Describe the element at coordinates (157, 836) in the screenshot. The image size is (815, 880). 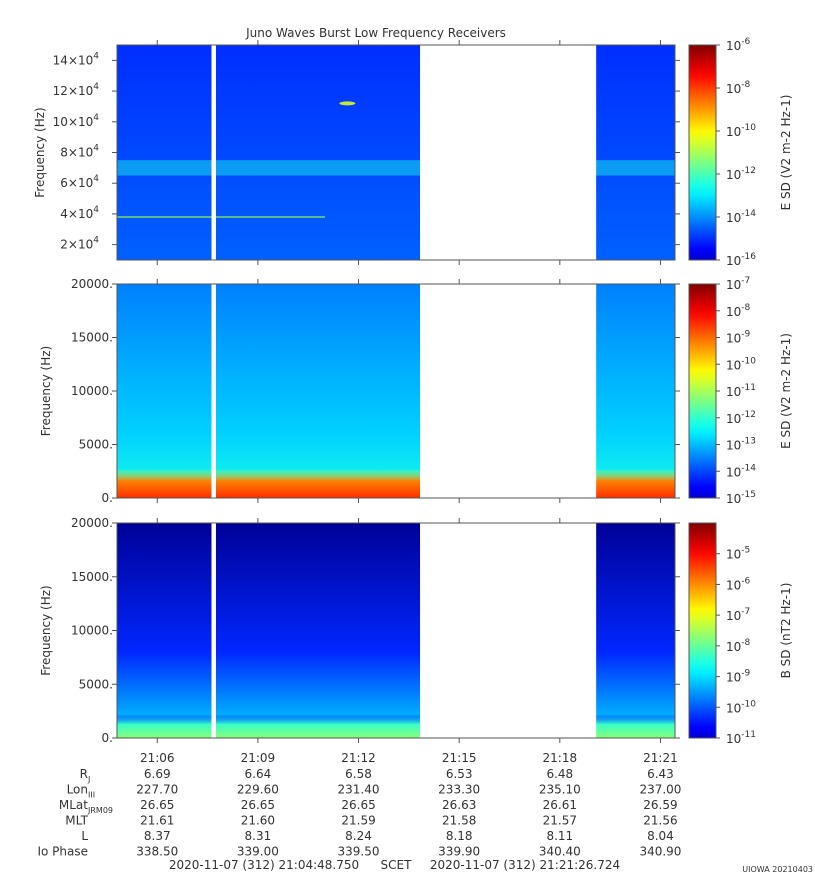
I see `ephemeris-value: 8.37` at that location.